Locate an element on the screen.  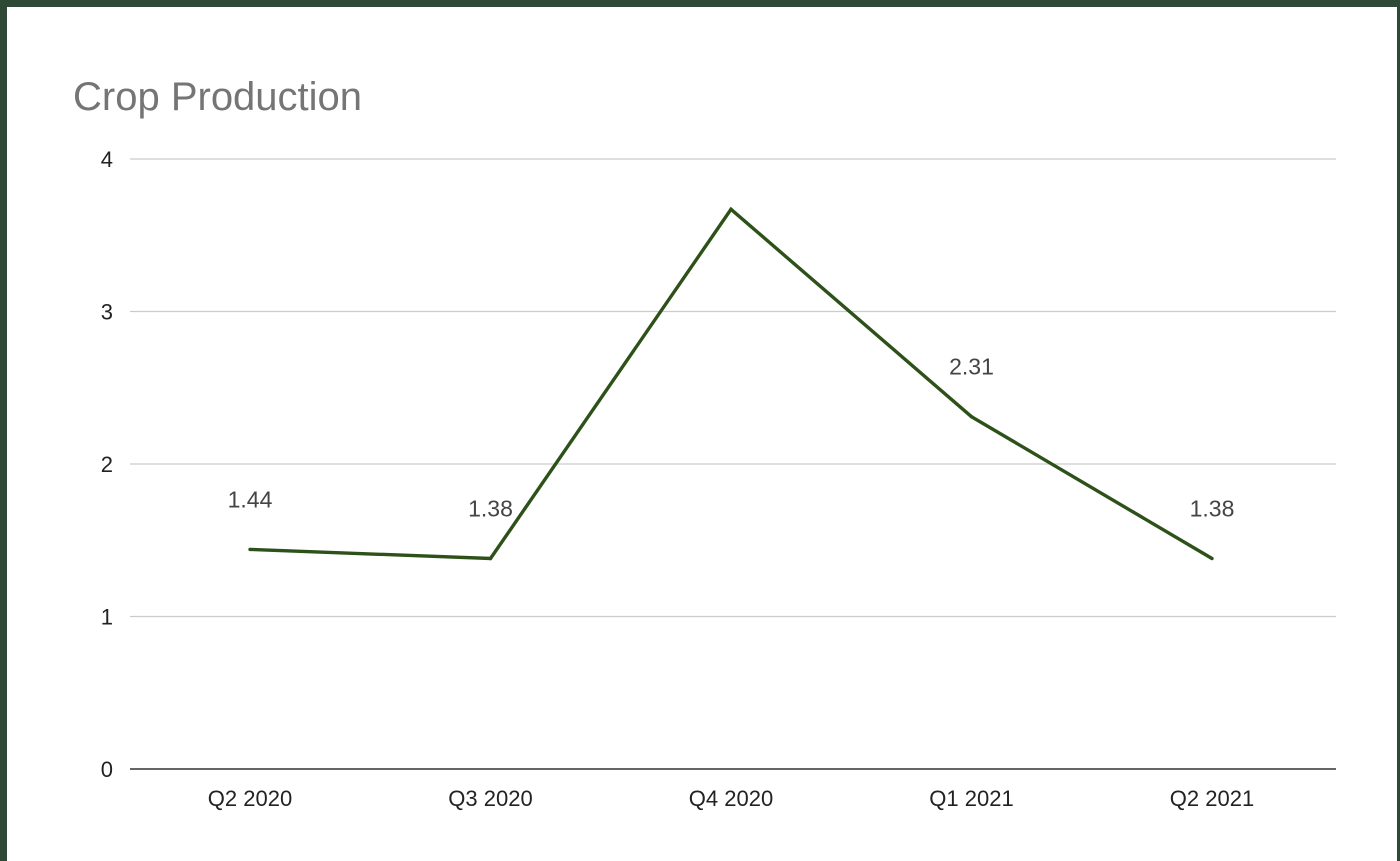
y-tick-label: 4 is located at coordinates (107, 159).